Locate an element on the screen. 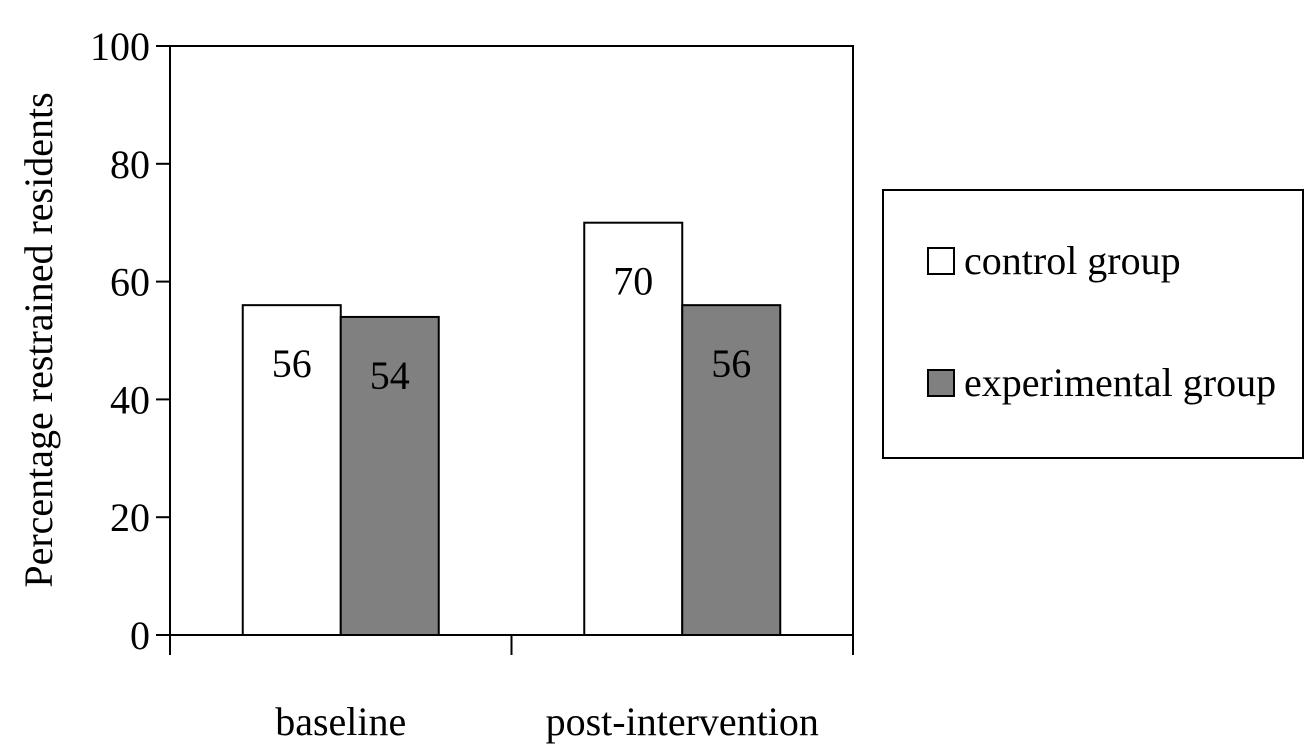  y-axis: 0 20 40 60 80 100 is located at coordinates (130, 341).